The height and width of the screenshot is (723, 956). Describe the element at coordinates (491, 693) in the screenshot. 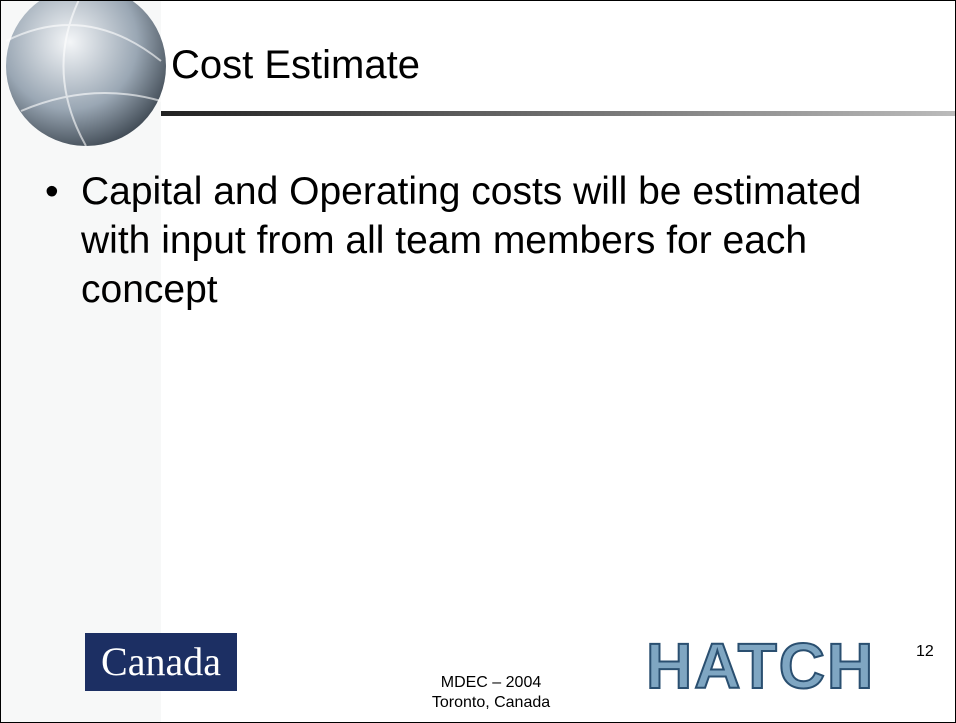

I see `footer: MDEC – 2004 Toronto, Canada` at that location.